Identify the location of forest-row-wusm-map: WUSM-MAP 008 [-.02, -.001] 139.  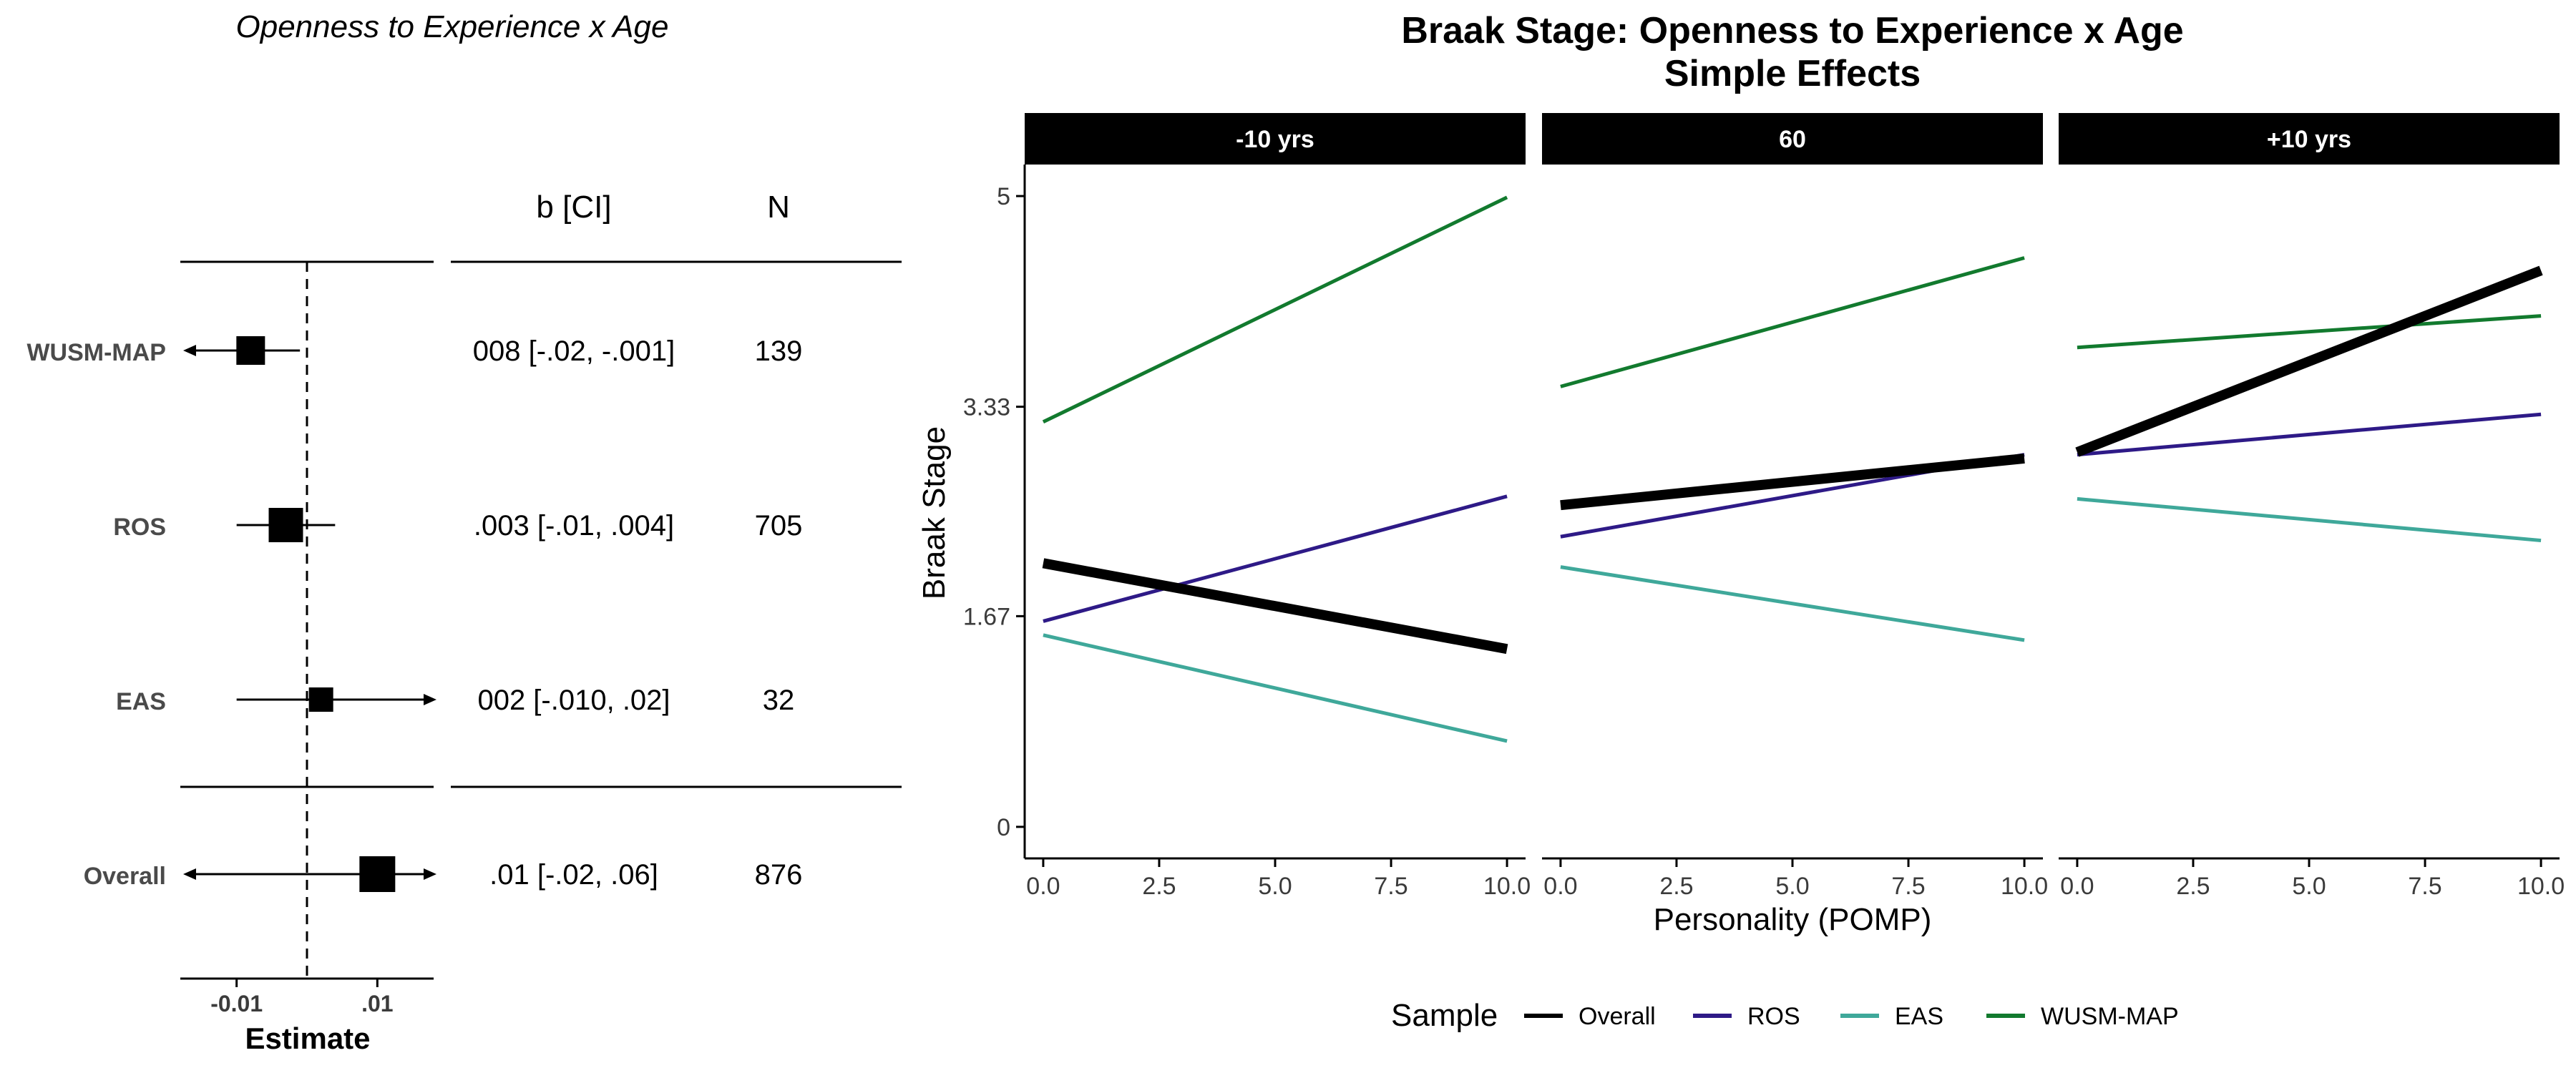
(414, 351).